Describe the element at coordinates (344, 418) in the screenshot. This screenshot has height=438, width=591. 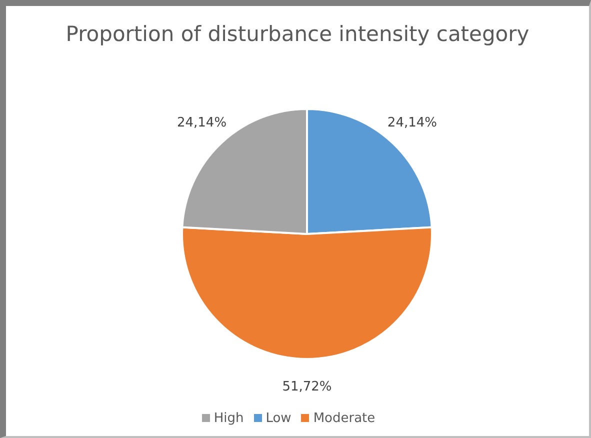
I see `legend-label: Moderate` at that location.